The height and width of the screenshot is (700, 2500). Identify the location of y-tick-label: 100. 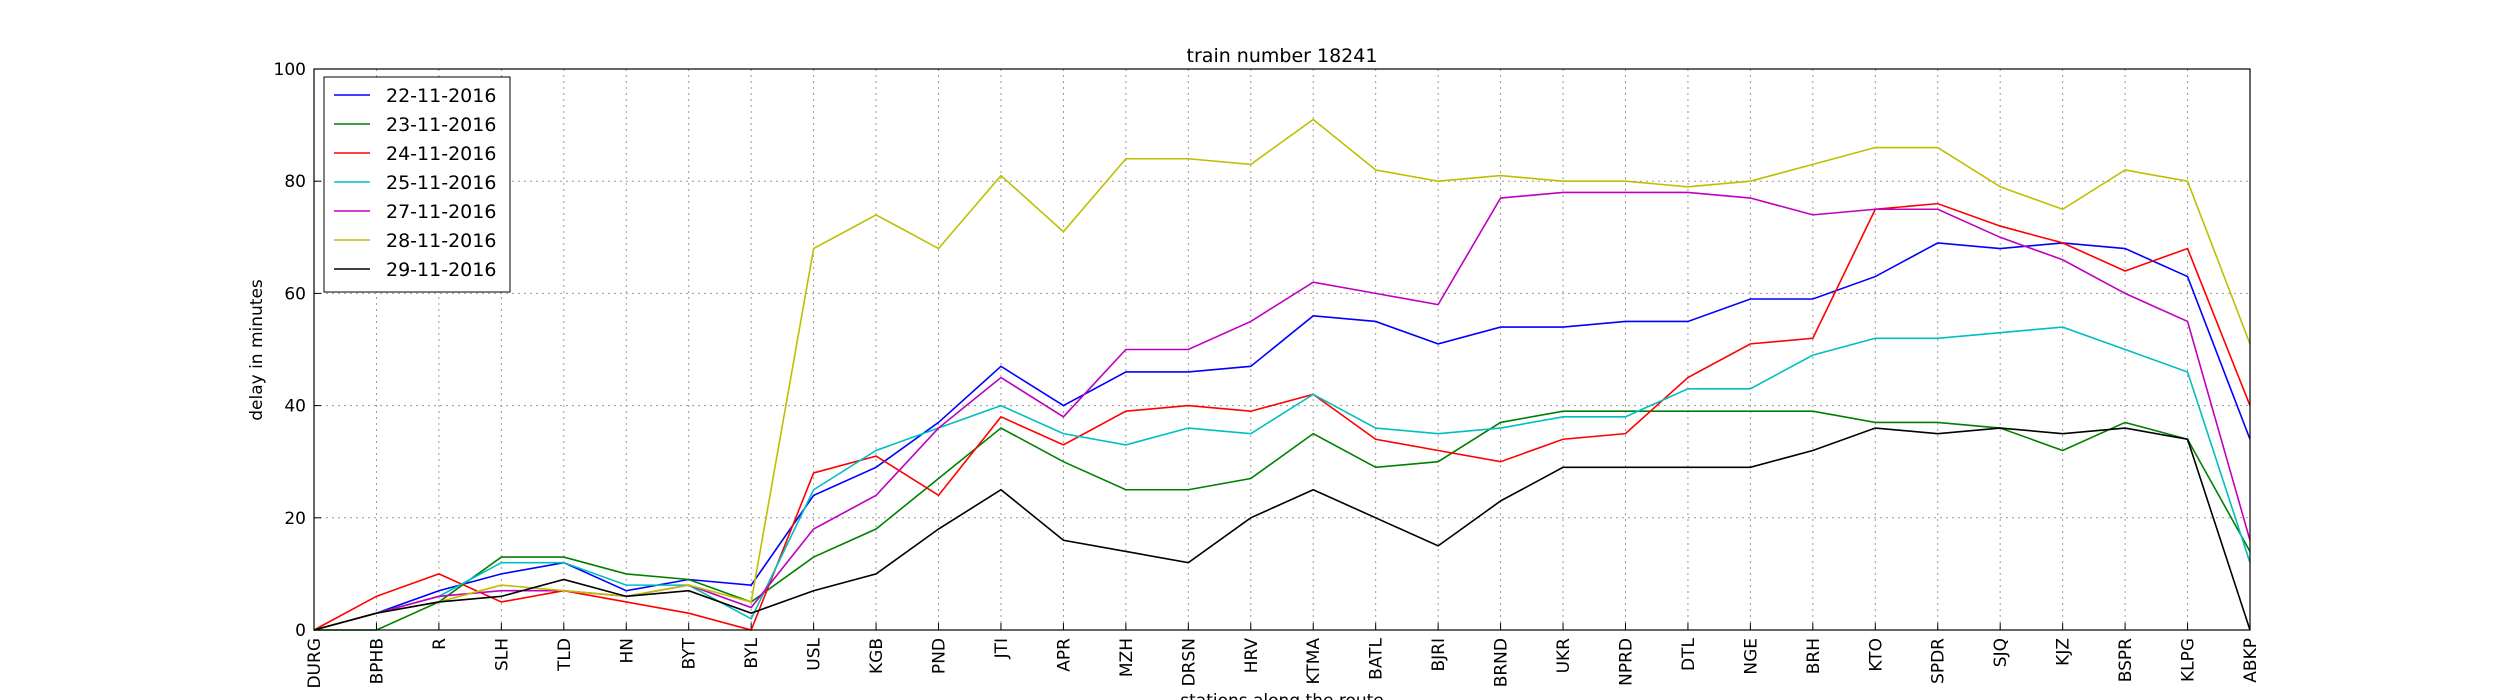
(290, 70).